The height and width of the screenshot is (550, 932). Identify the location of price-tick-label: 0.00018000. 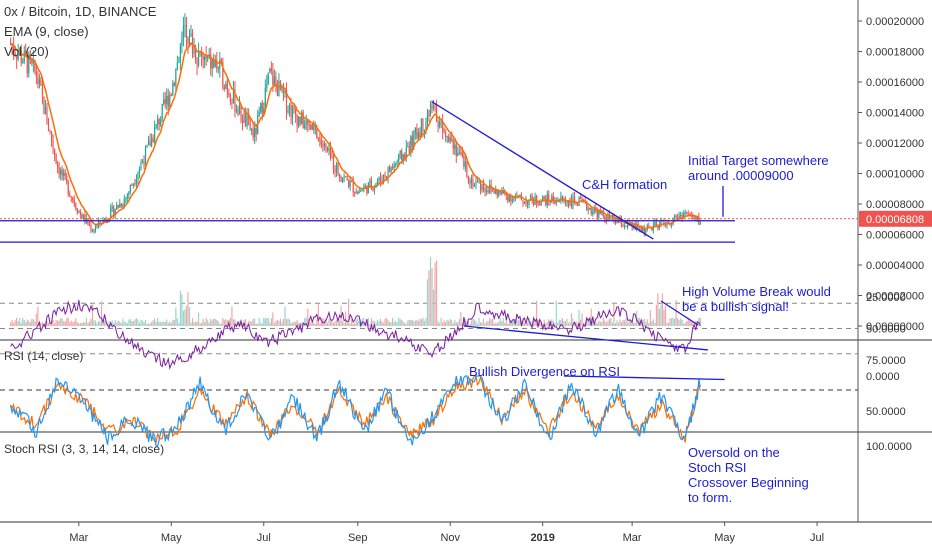
(895, 53).